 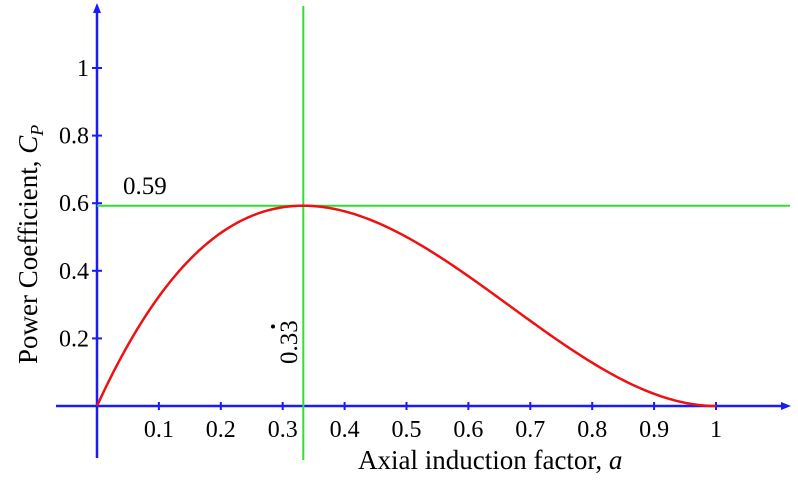 I want to click on x-tick-label: 0.1, so click(x=159, y=430).